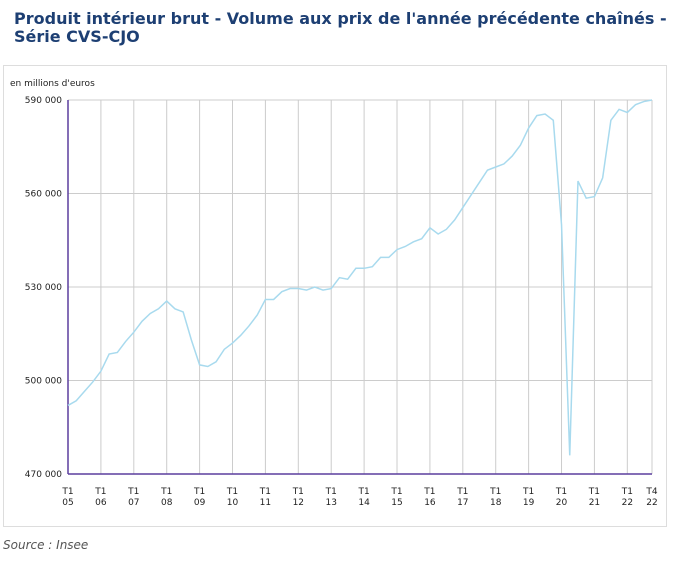 This screenshot has height=570, width=684. What do you see at coordinates (462, 497) in the screenshot?
I see `x-tick-label: T1 17` at bounding box center [462, 497].